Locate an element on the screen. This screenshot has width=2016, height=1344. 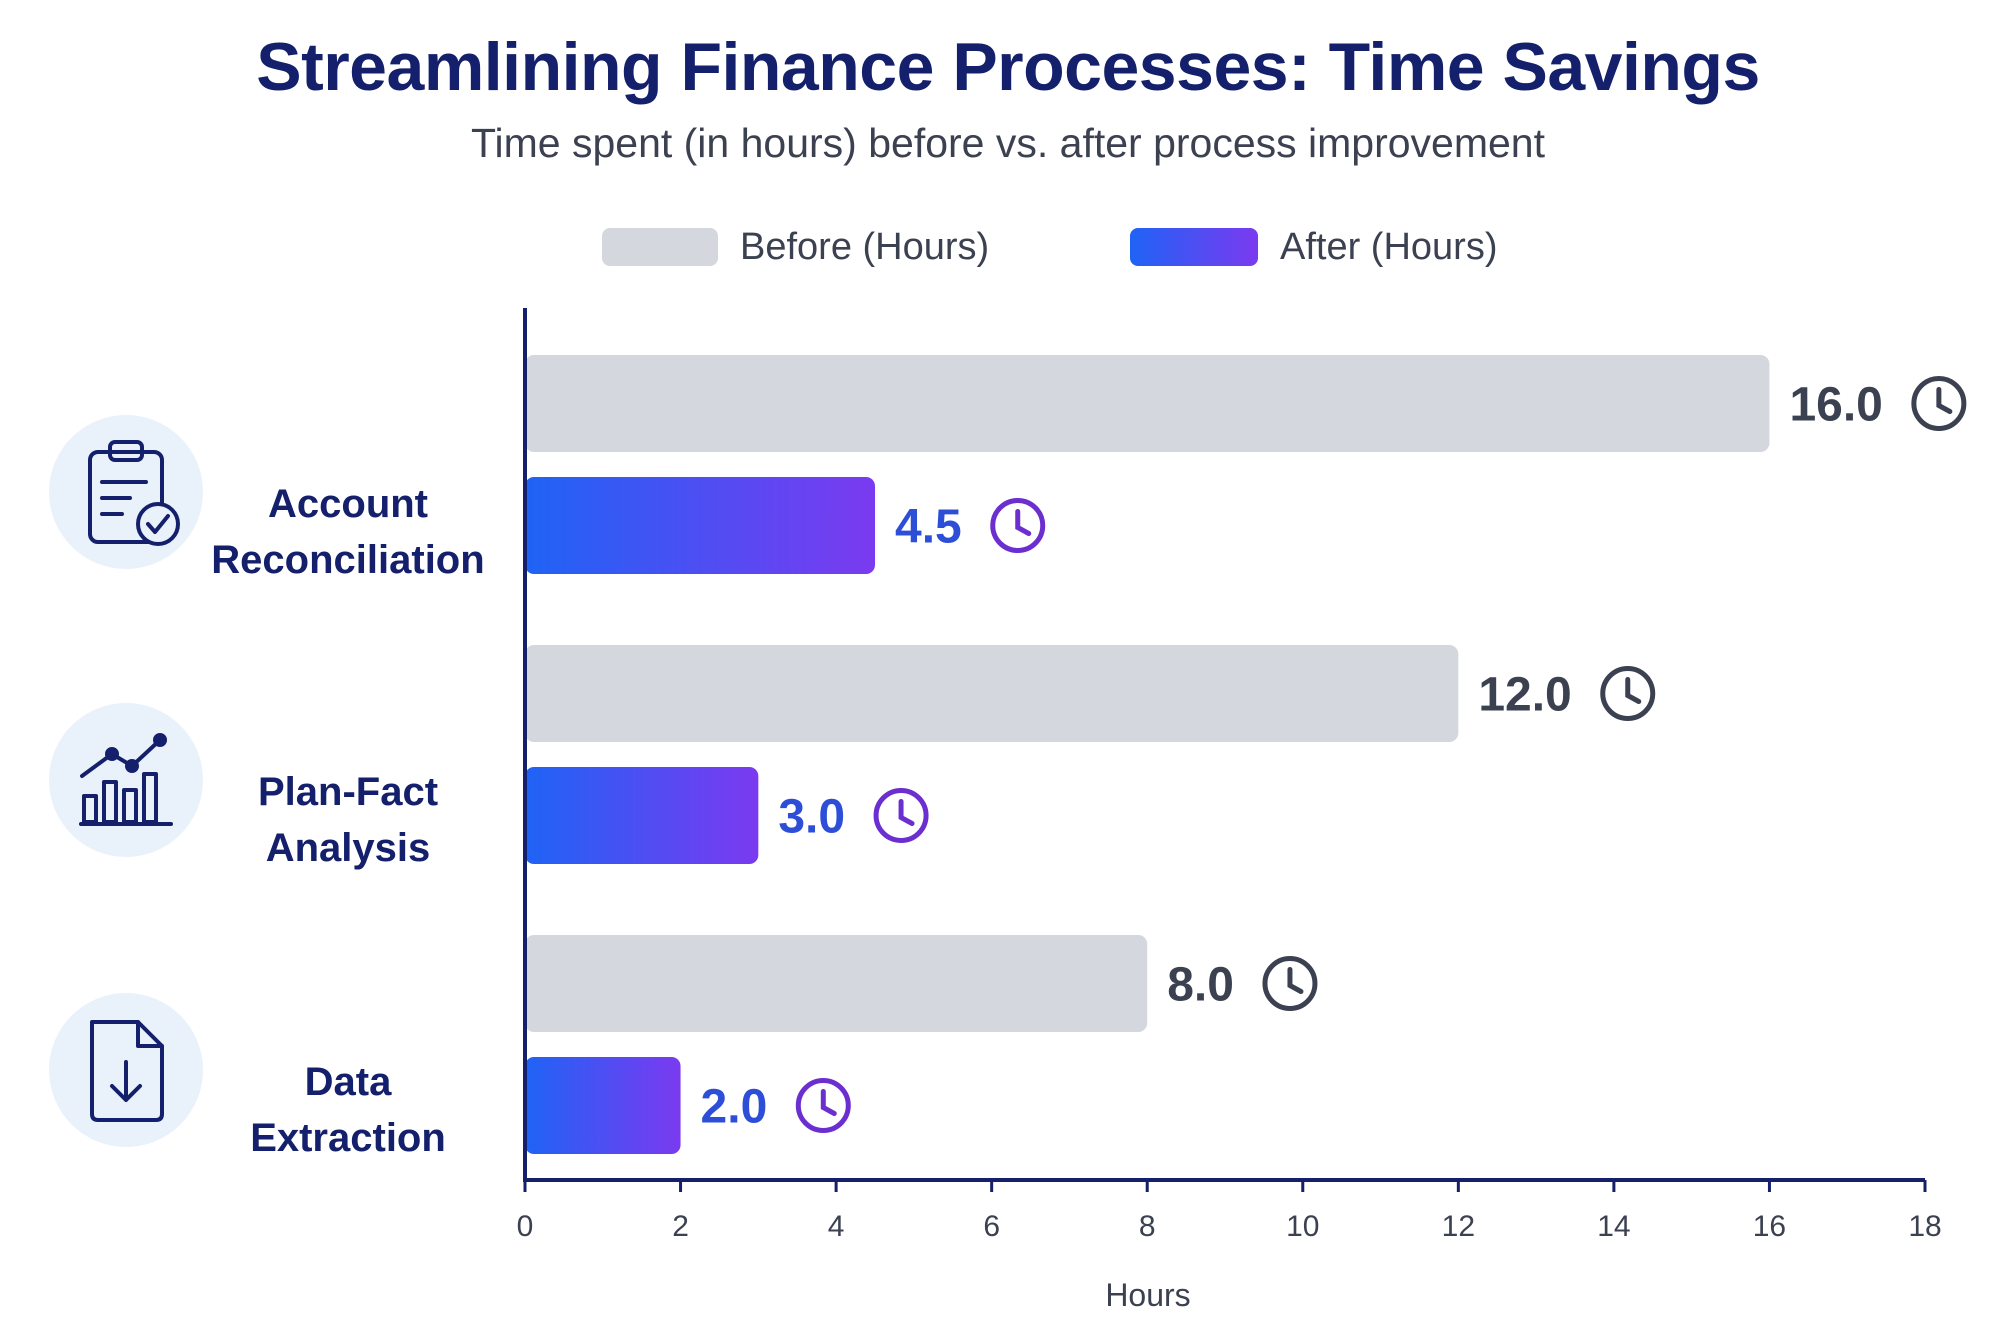
x-tick-label: 6 is located at coordinates (991, 1226).